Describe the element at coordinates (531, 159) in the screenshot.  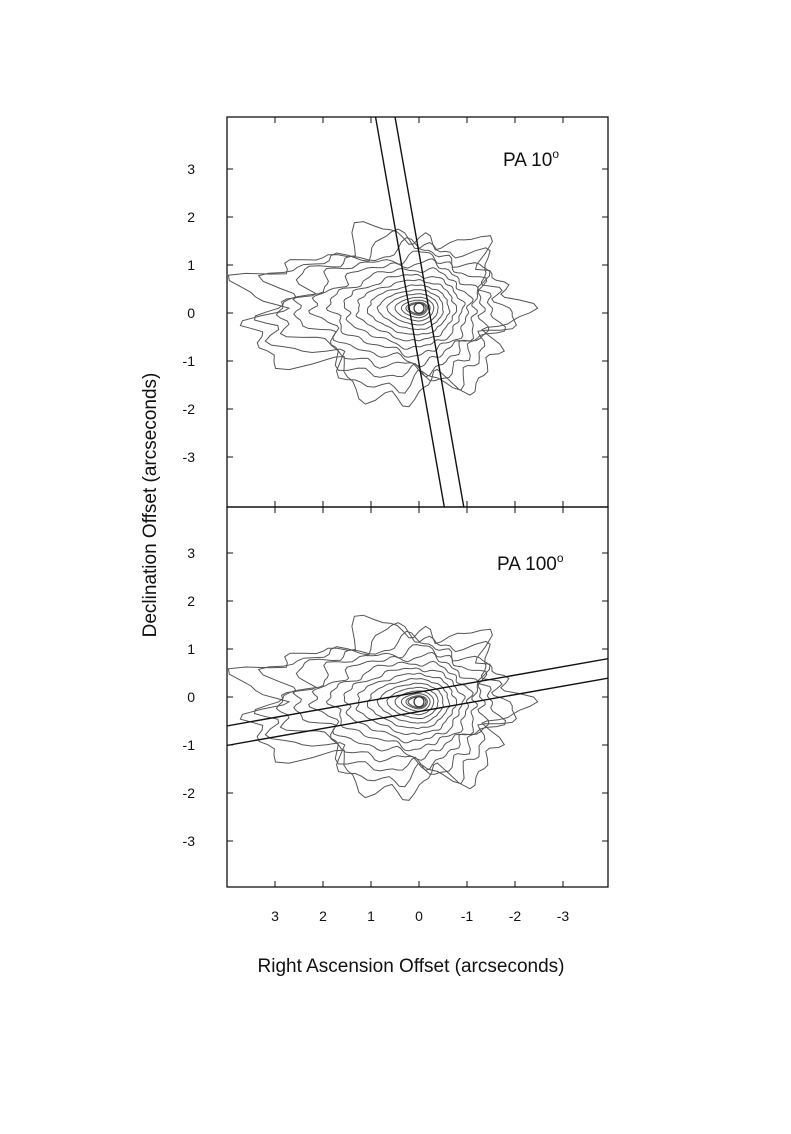
I see `panel-label-pa-10: PA 10o` at that location.